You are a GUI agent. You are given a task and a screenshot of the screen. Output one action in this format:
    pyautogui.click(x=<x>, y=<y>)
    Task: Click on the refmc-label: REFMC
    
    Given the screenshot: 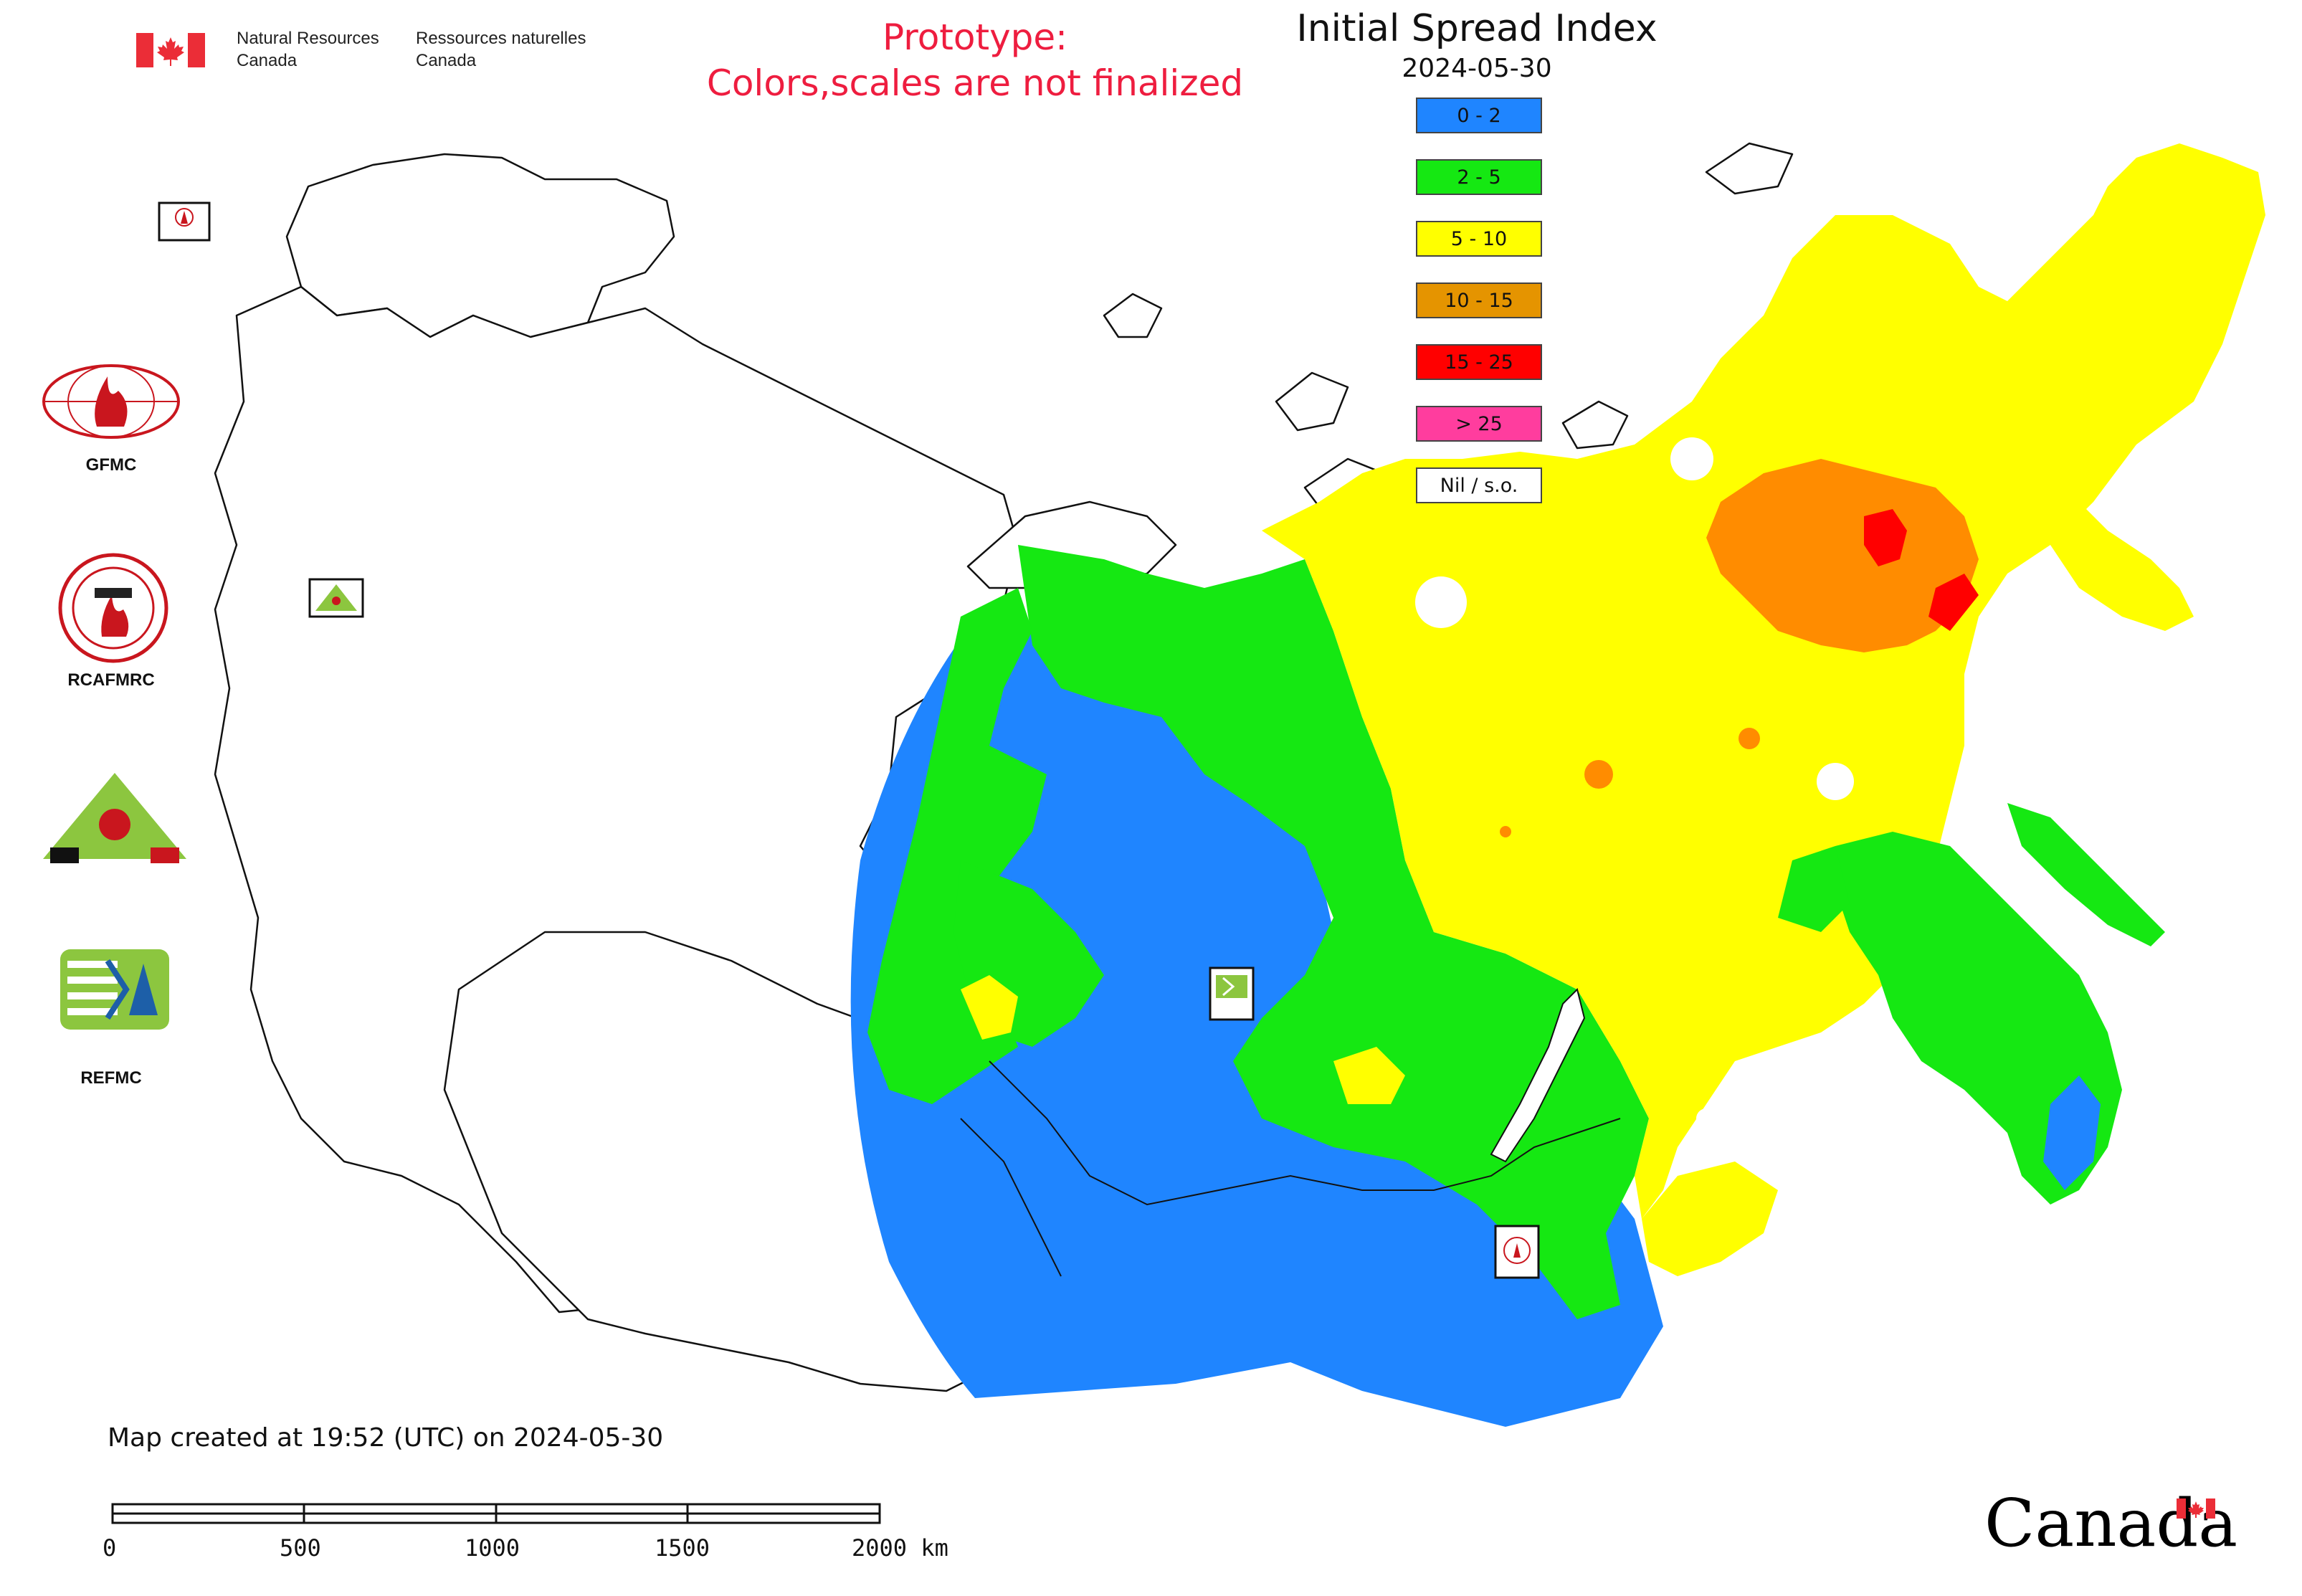 What is the action you would take?
    pyautogui.click(x=111, y=1078)
    